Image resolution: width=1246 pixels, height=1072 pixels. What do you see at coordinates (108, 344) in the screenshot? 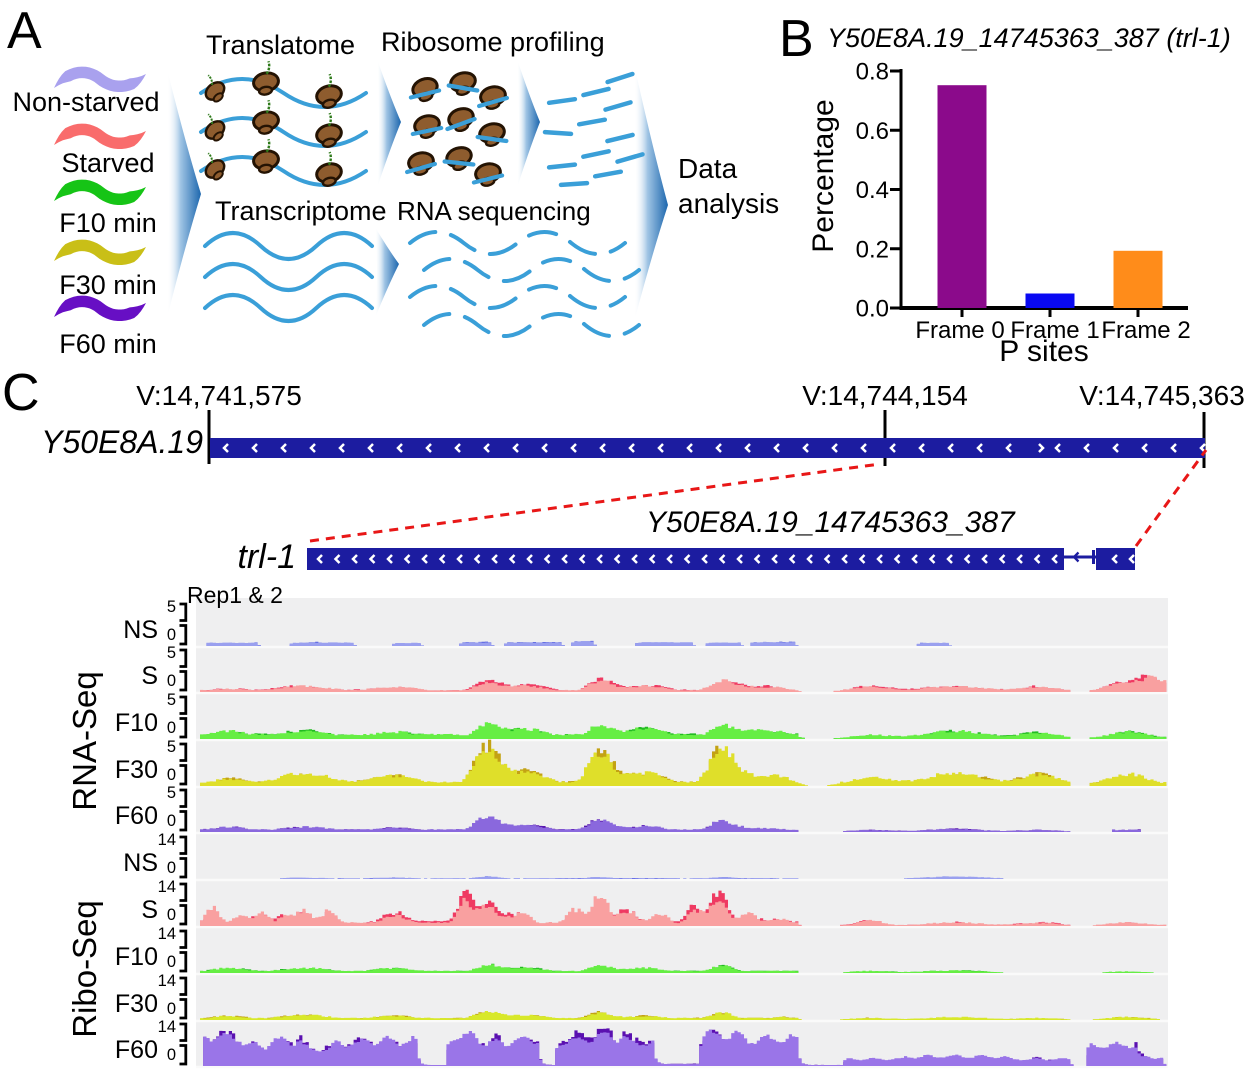
I see `svg-text: F60 min` at bounding box center [108, 344].